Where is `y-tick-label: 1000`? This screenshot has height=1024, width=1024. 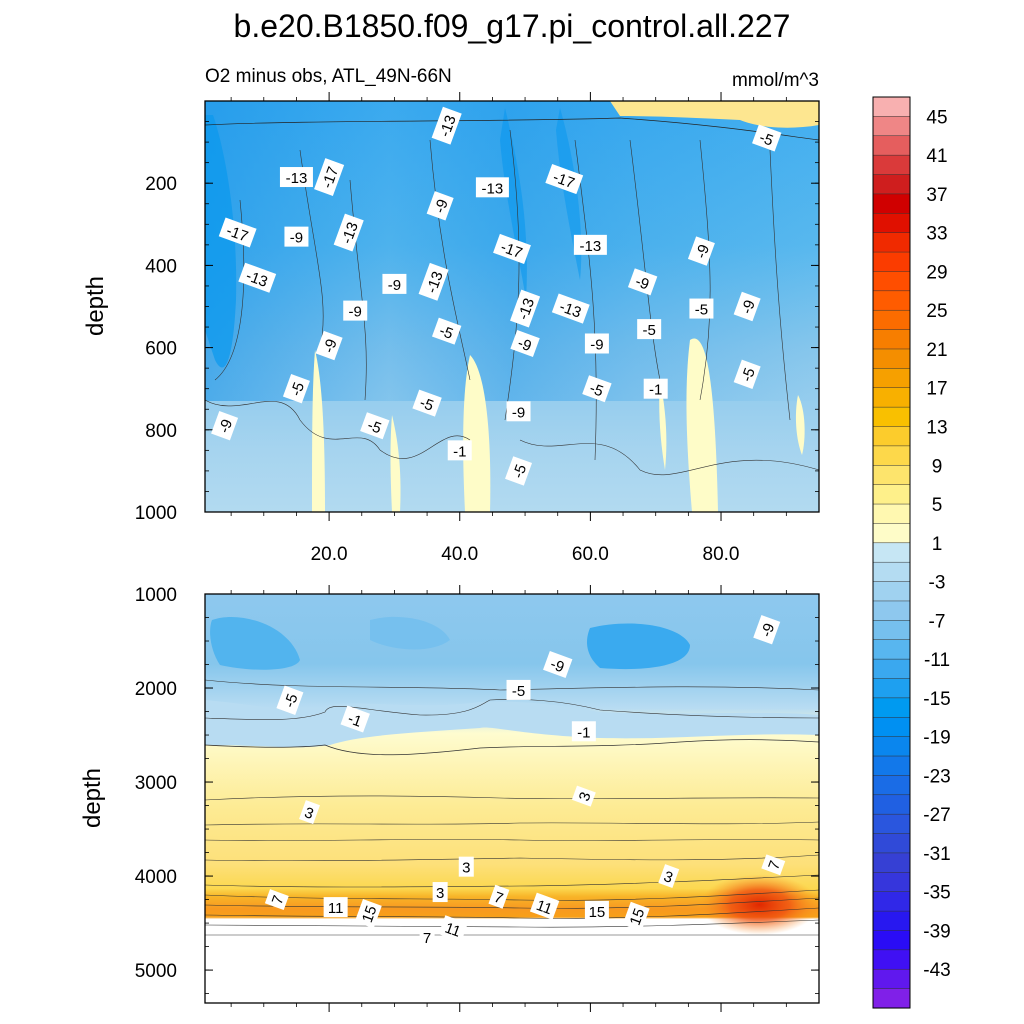
y-tick-label: 1000 is located at coordinates (156, 513).